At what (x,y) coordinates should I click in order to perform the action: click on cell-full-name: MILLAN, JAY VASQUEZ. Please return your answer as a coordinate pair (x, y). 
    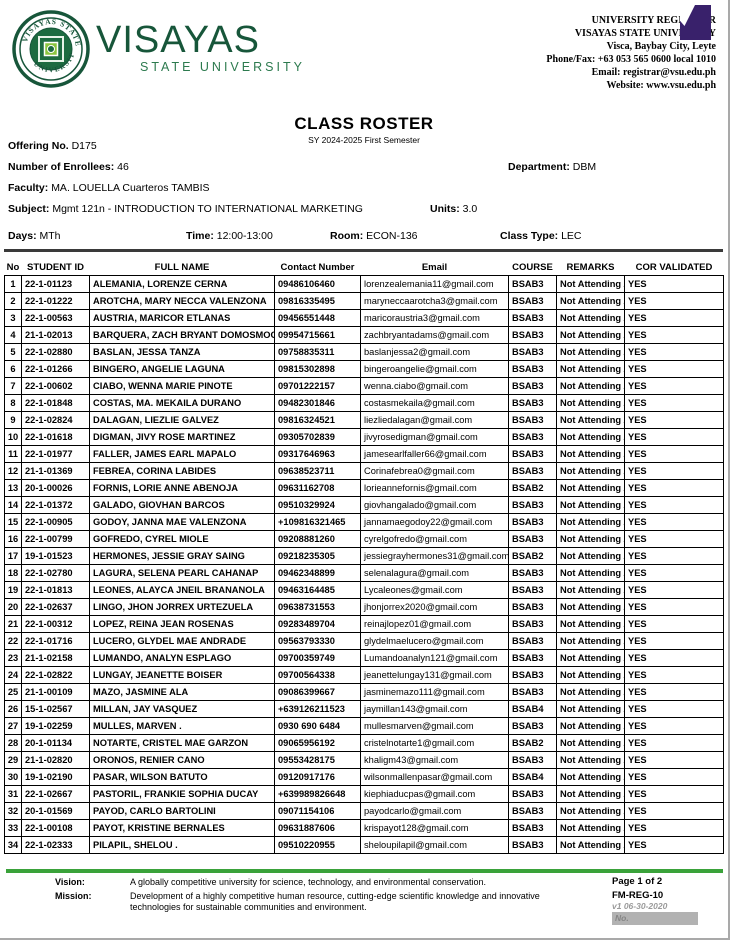
    Looking at the image, I should click on (182, 708).